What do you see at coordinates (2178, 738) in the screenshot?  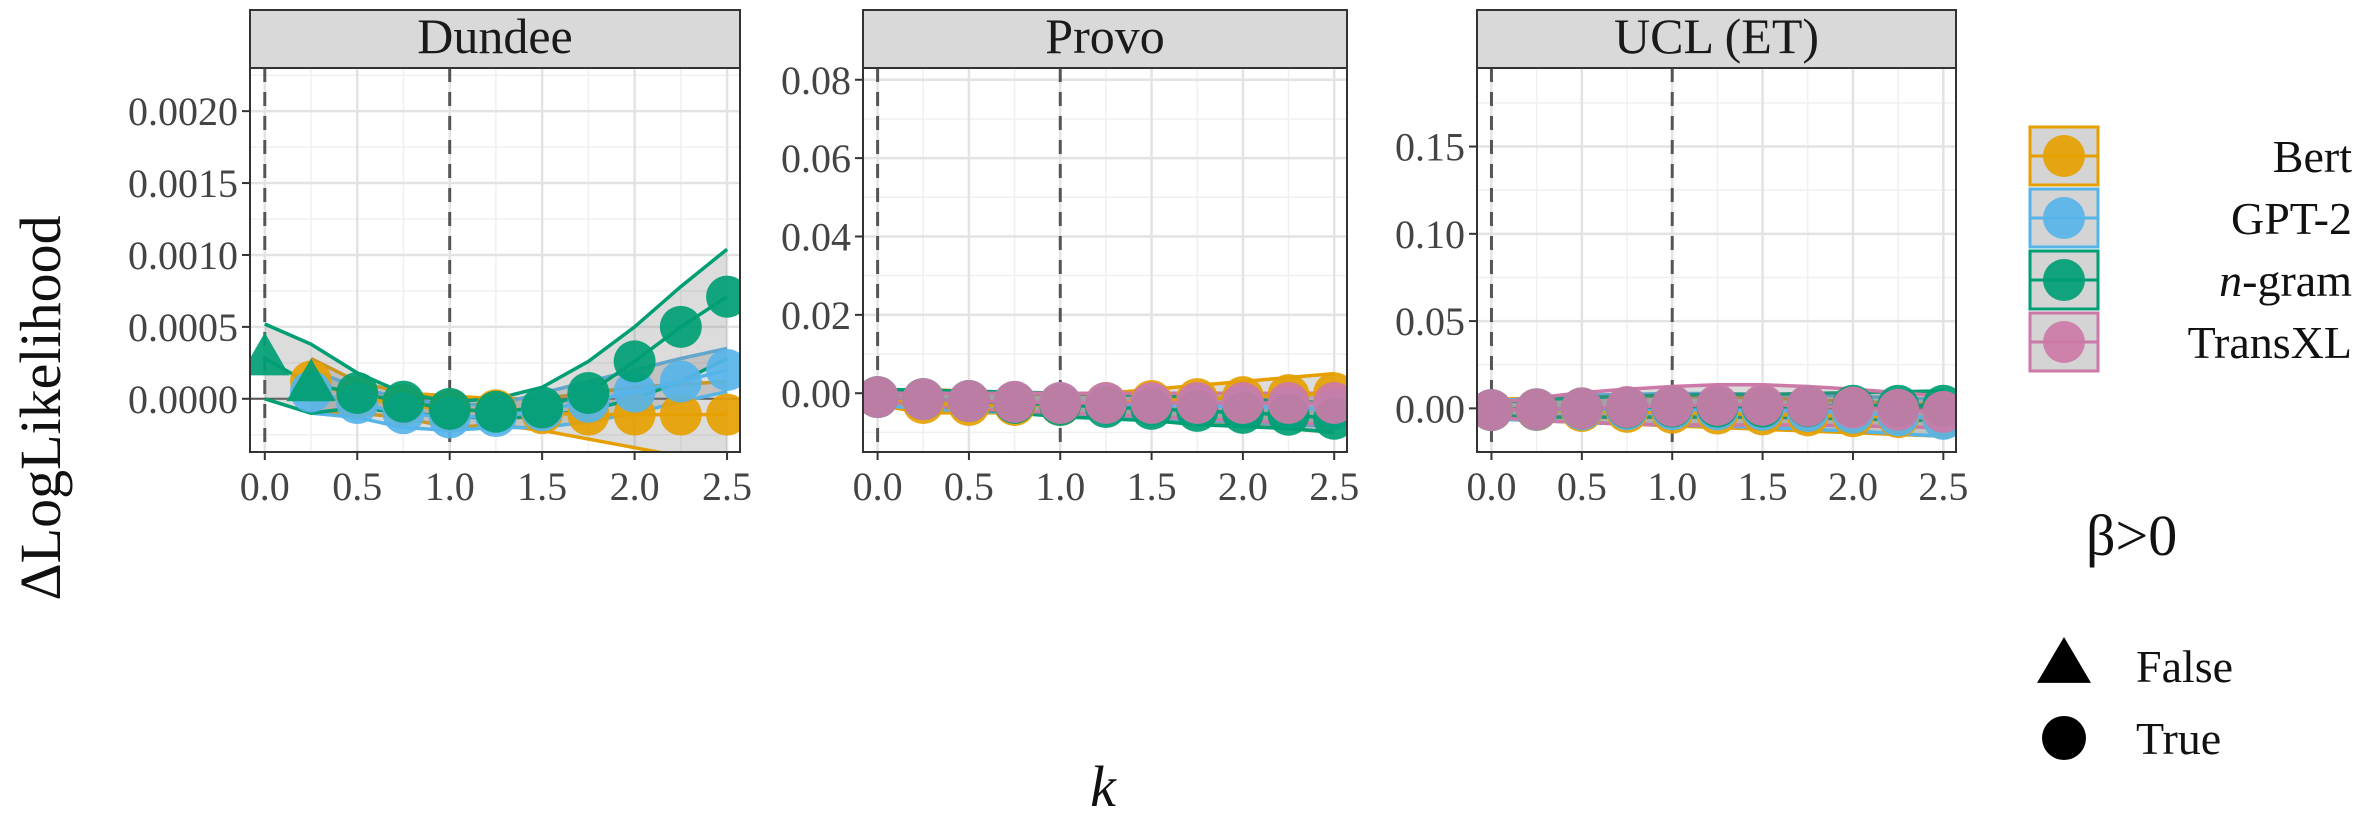 I see `legend-shape-label: True` at bounding box center [2178, 738].